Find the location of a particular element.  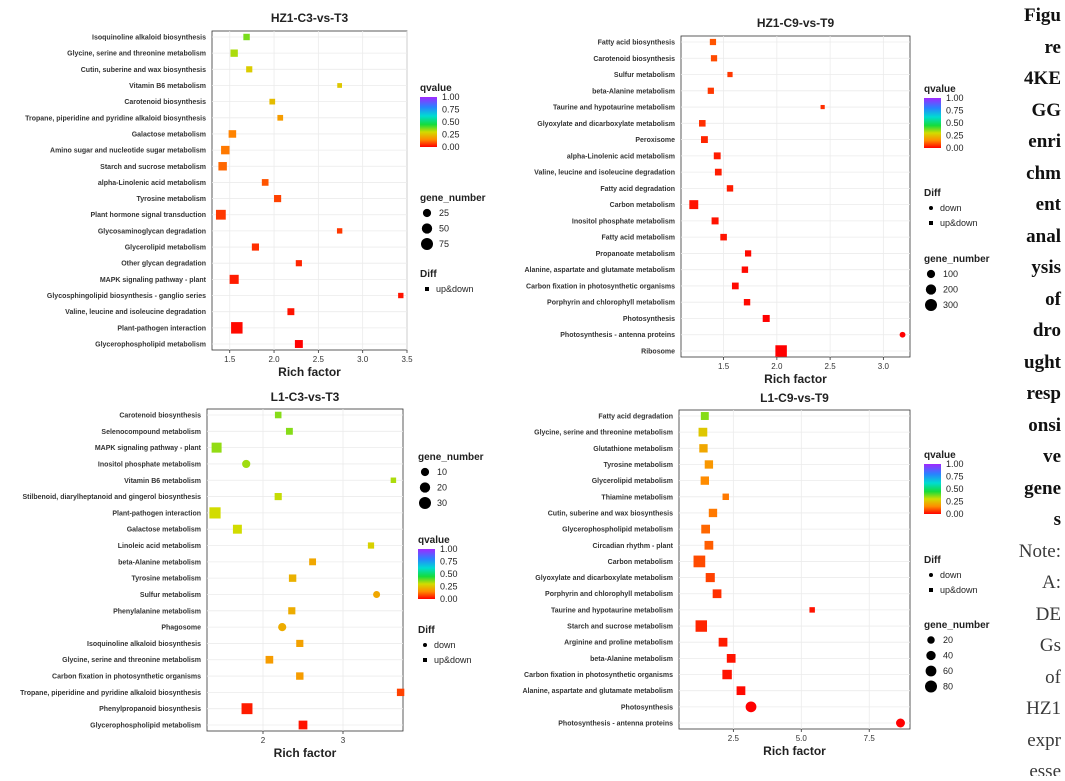

x-tick-label: 5.0 is located at coordinates (802, 738).